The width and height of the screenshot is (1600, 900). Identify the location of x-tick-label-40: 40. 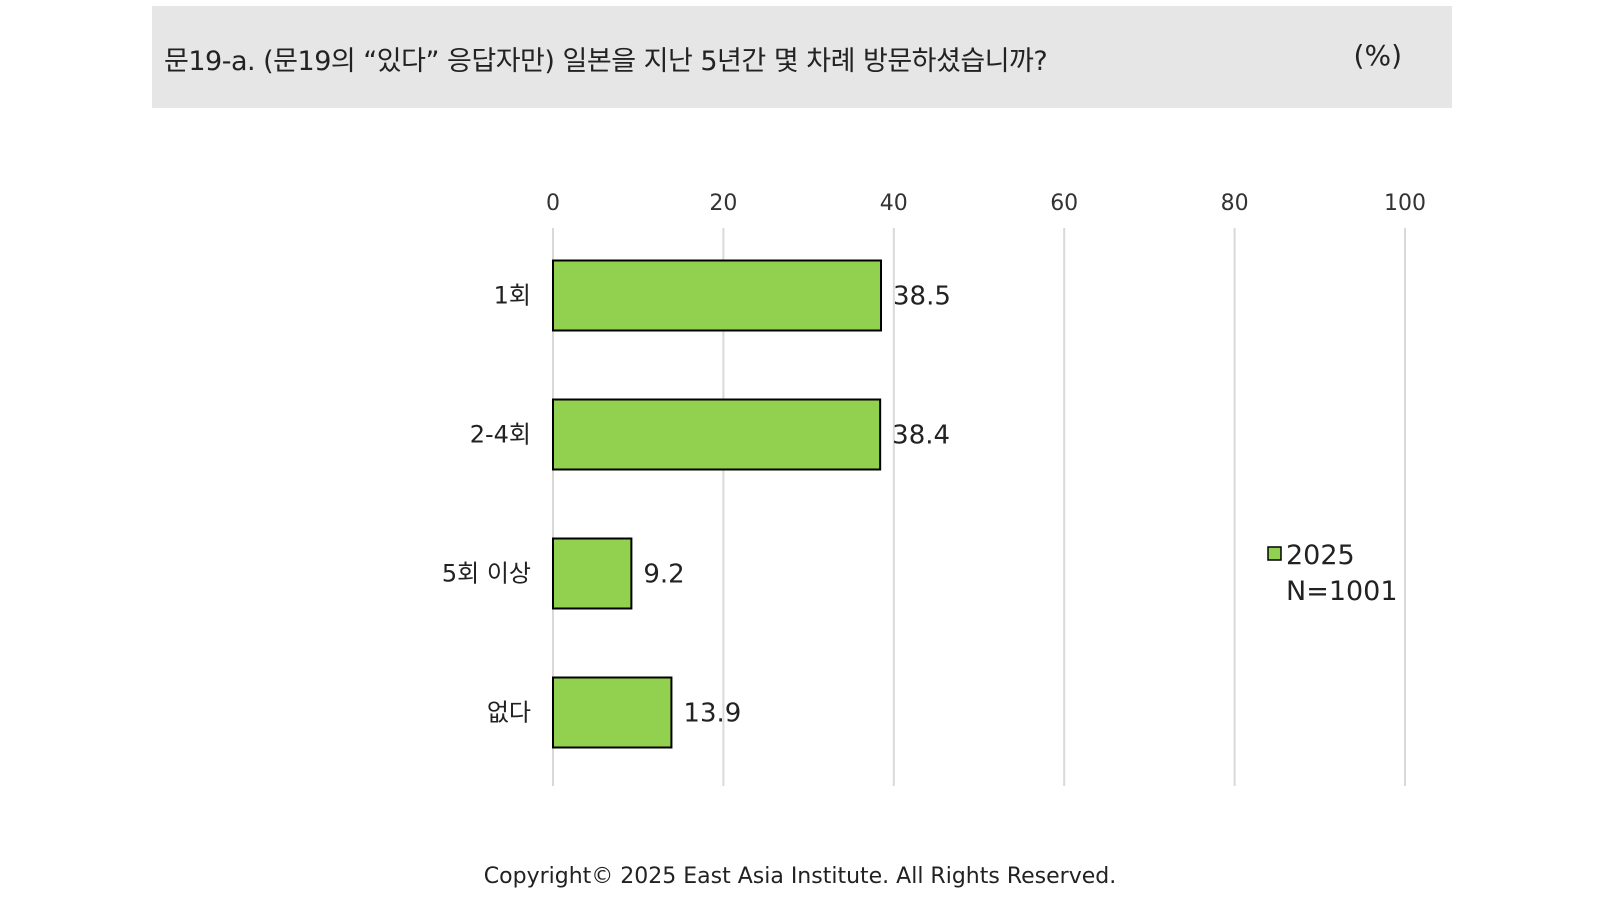
(894, 203).